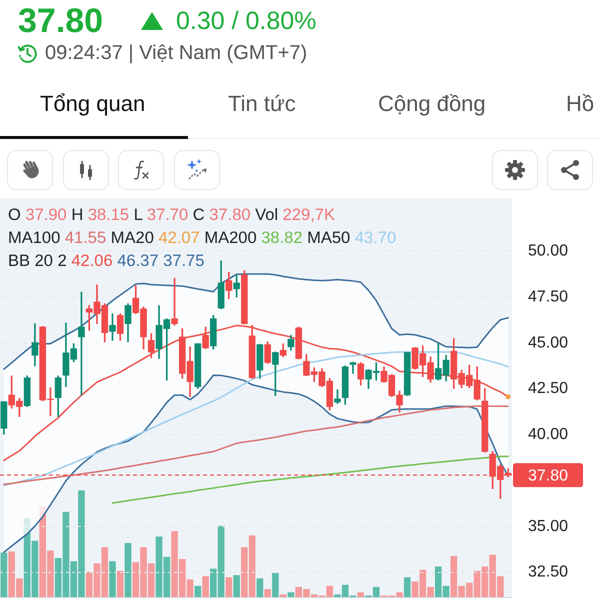 The width and height of the screenshot is (600, 600). What do you see at coordinates (548, 572) in the screenshot?
I see `y-tick-label: 32.50` at bounding box center [548, 572].